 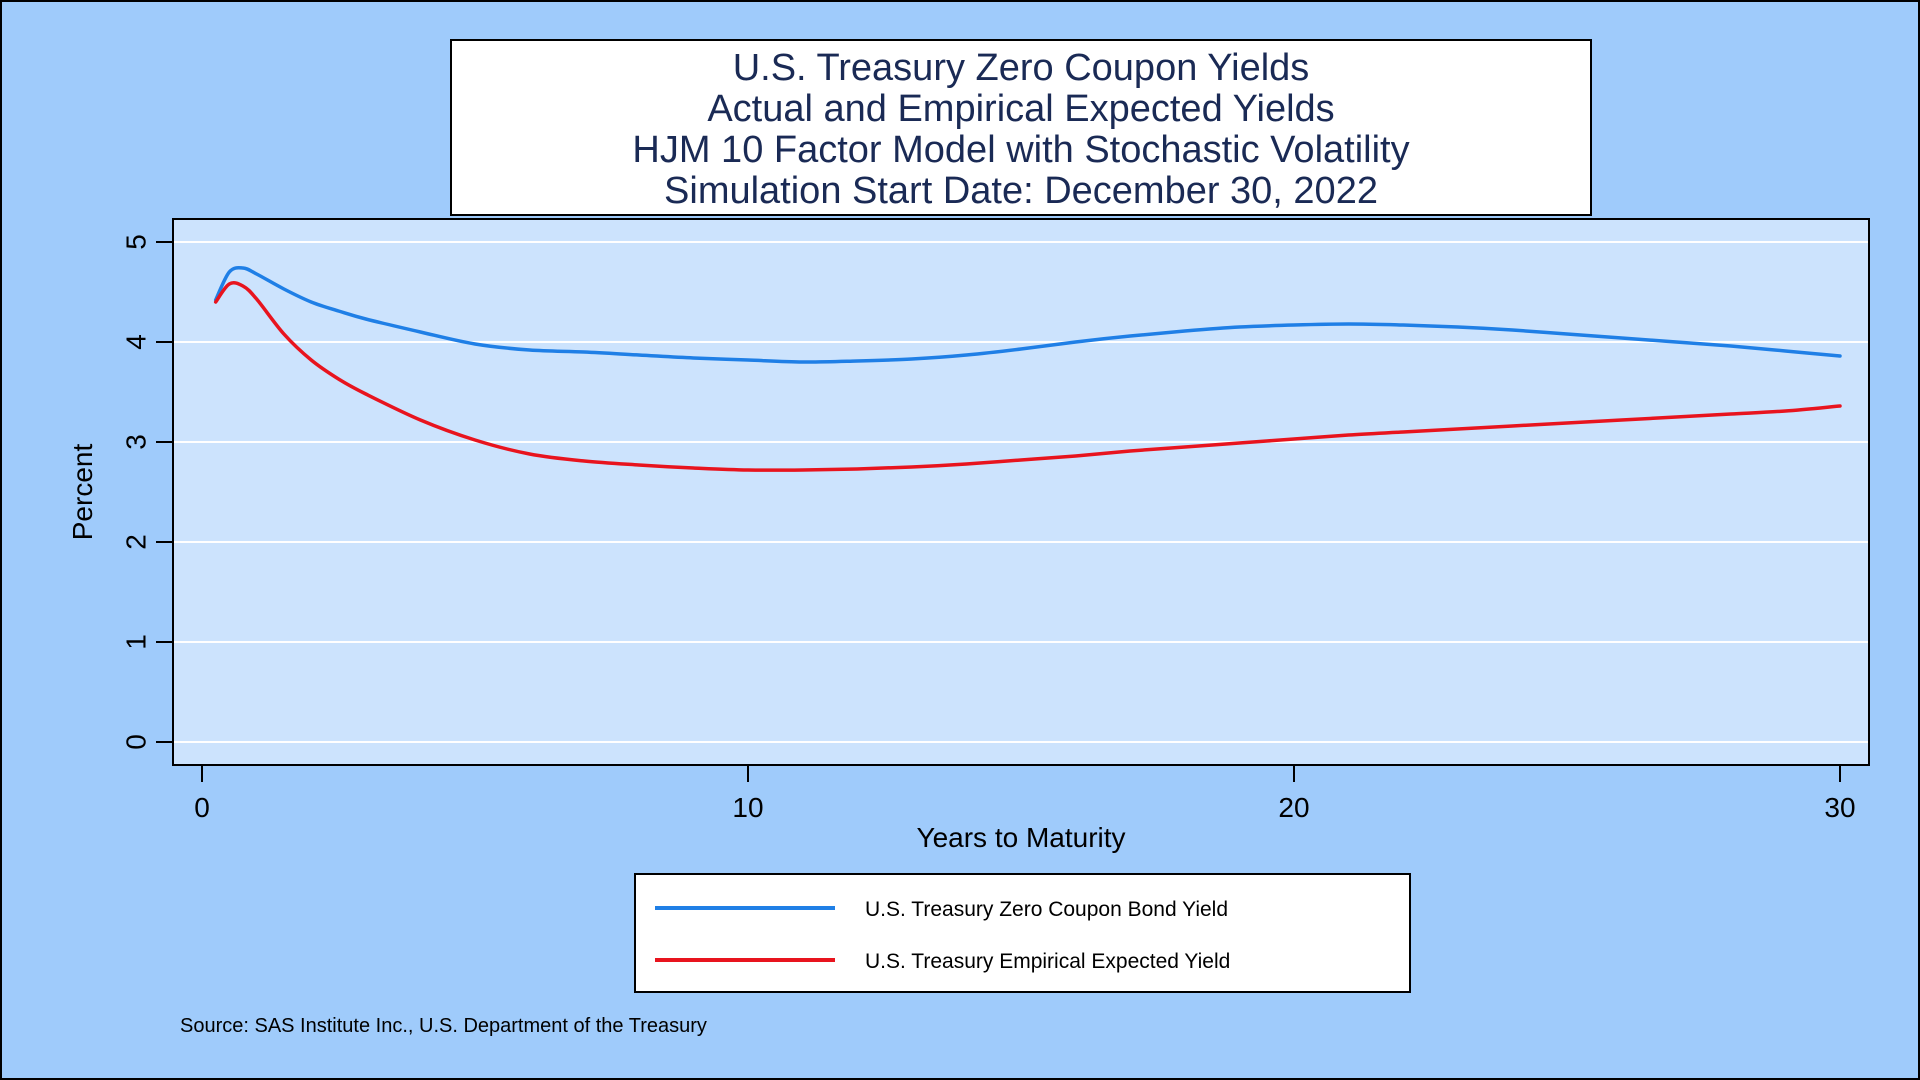 What do you see at coordinates (147, 492) in the screenshot?
I see `y-axis: 0 1 2 3 4 5` at bounding box center [147, 492].